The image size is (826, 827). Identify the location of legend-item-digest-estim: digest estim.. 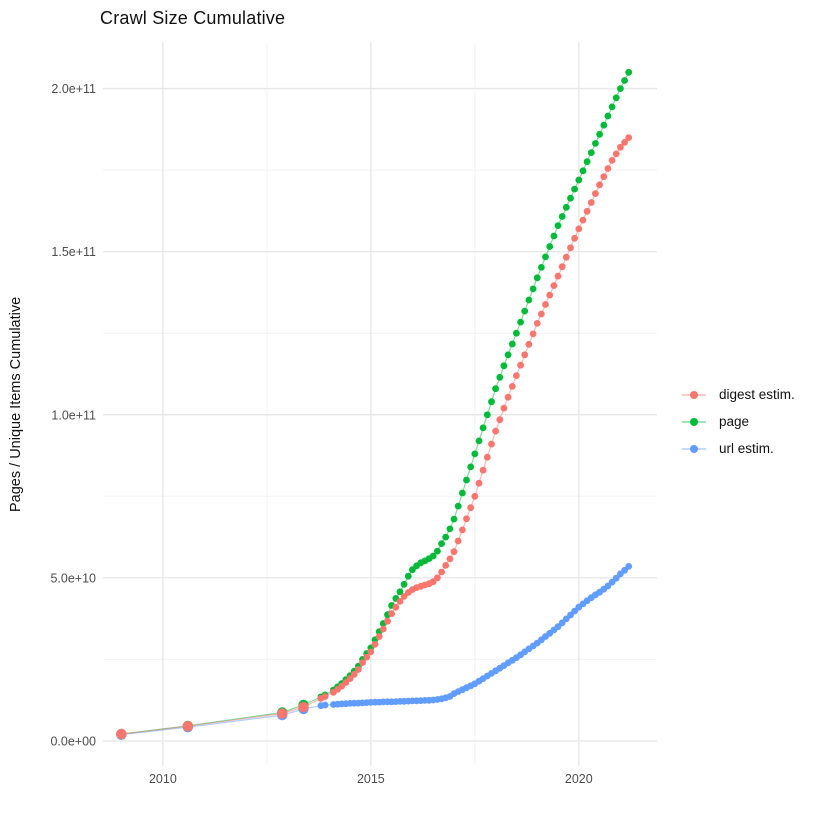
(738, 394).